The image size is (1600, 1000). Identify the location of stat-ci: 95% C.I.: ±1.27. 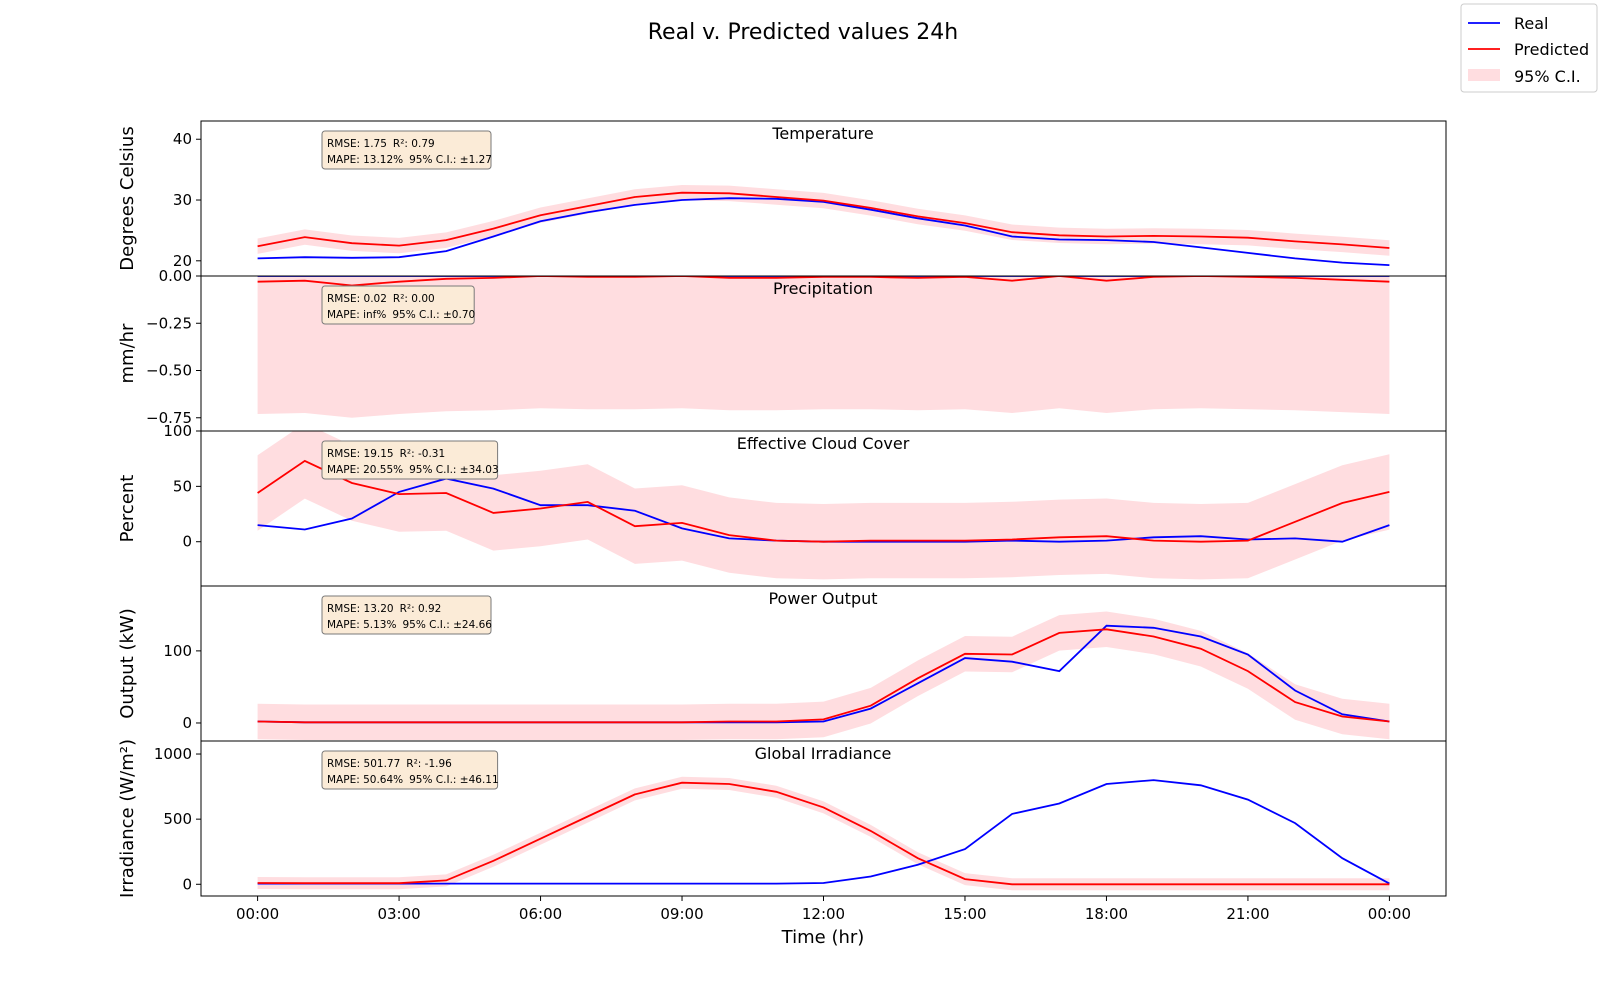
(450, 160).